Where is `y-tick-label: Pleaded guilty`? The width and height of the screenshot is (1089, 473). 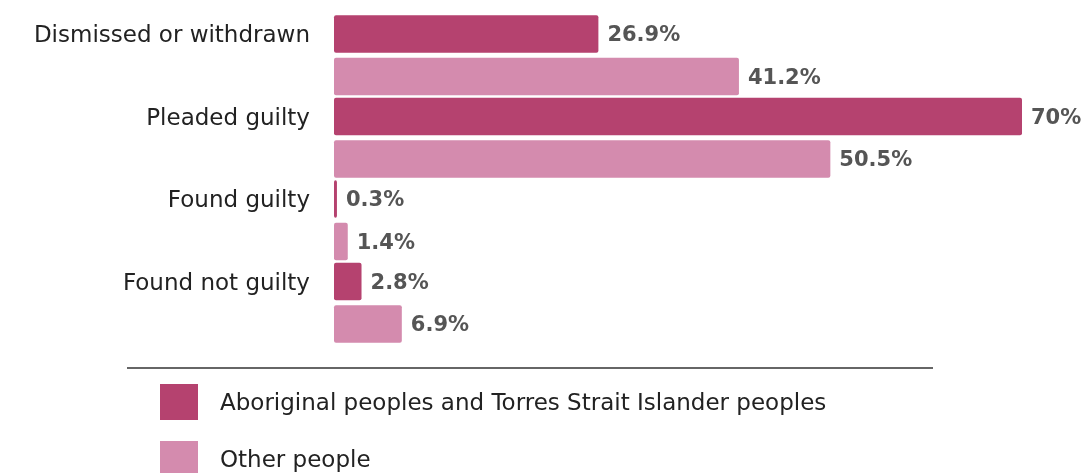
y-tick-label: Pleaded guilty is located at coordinates (228, 116).